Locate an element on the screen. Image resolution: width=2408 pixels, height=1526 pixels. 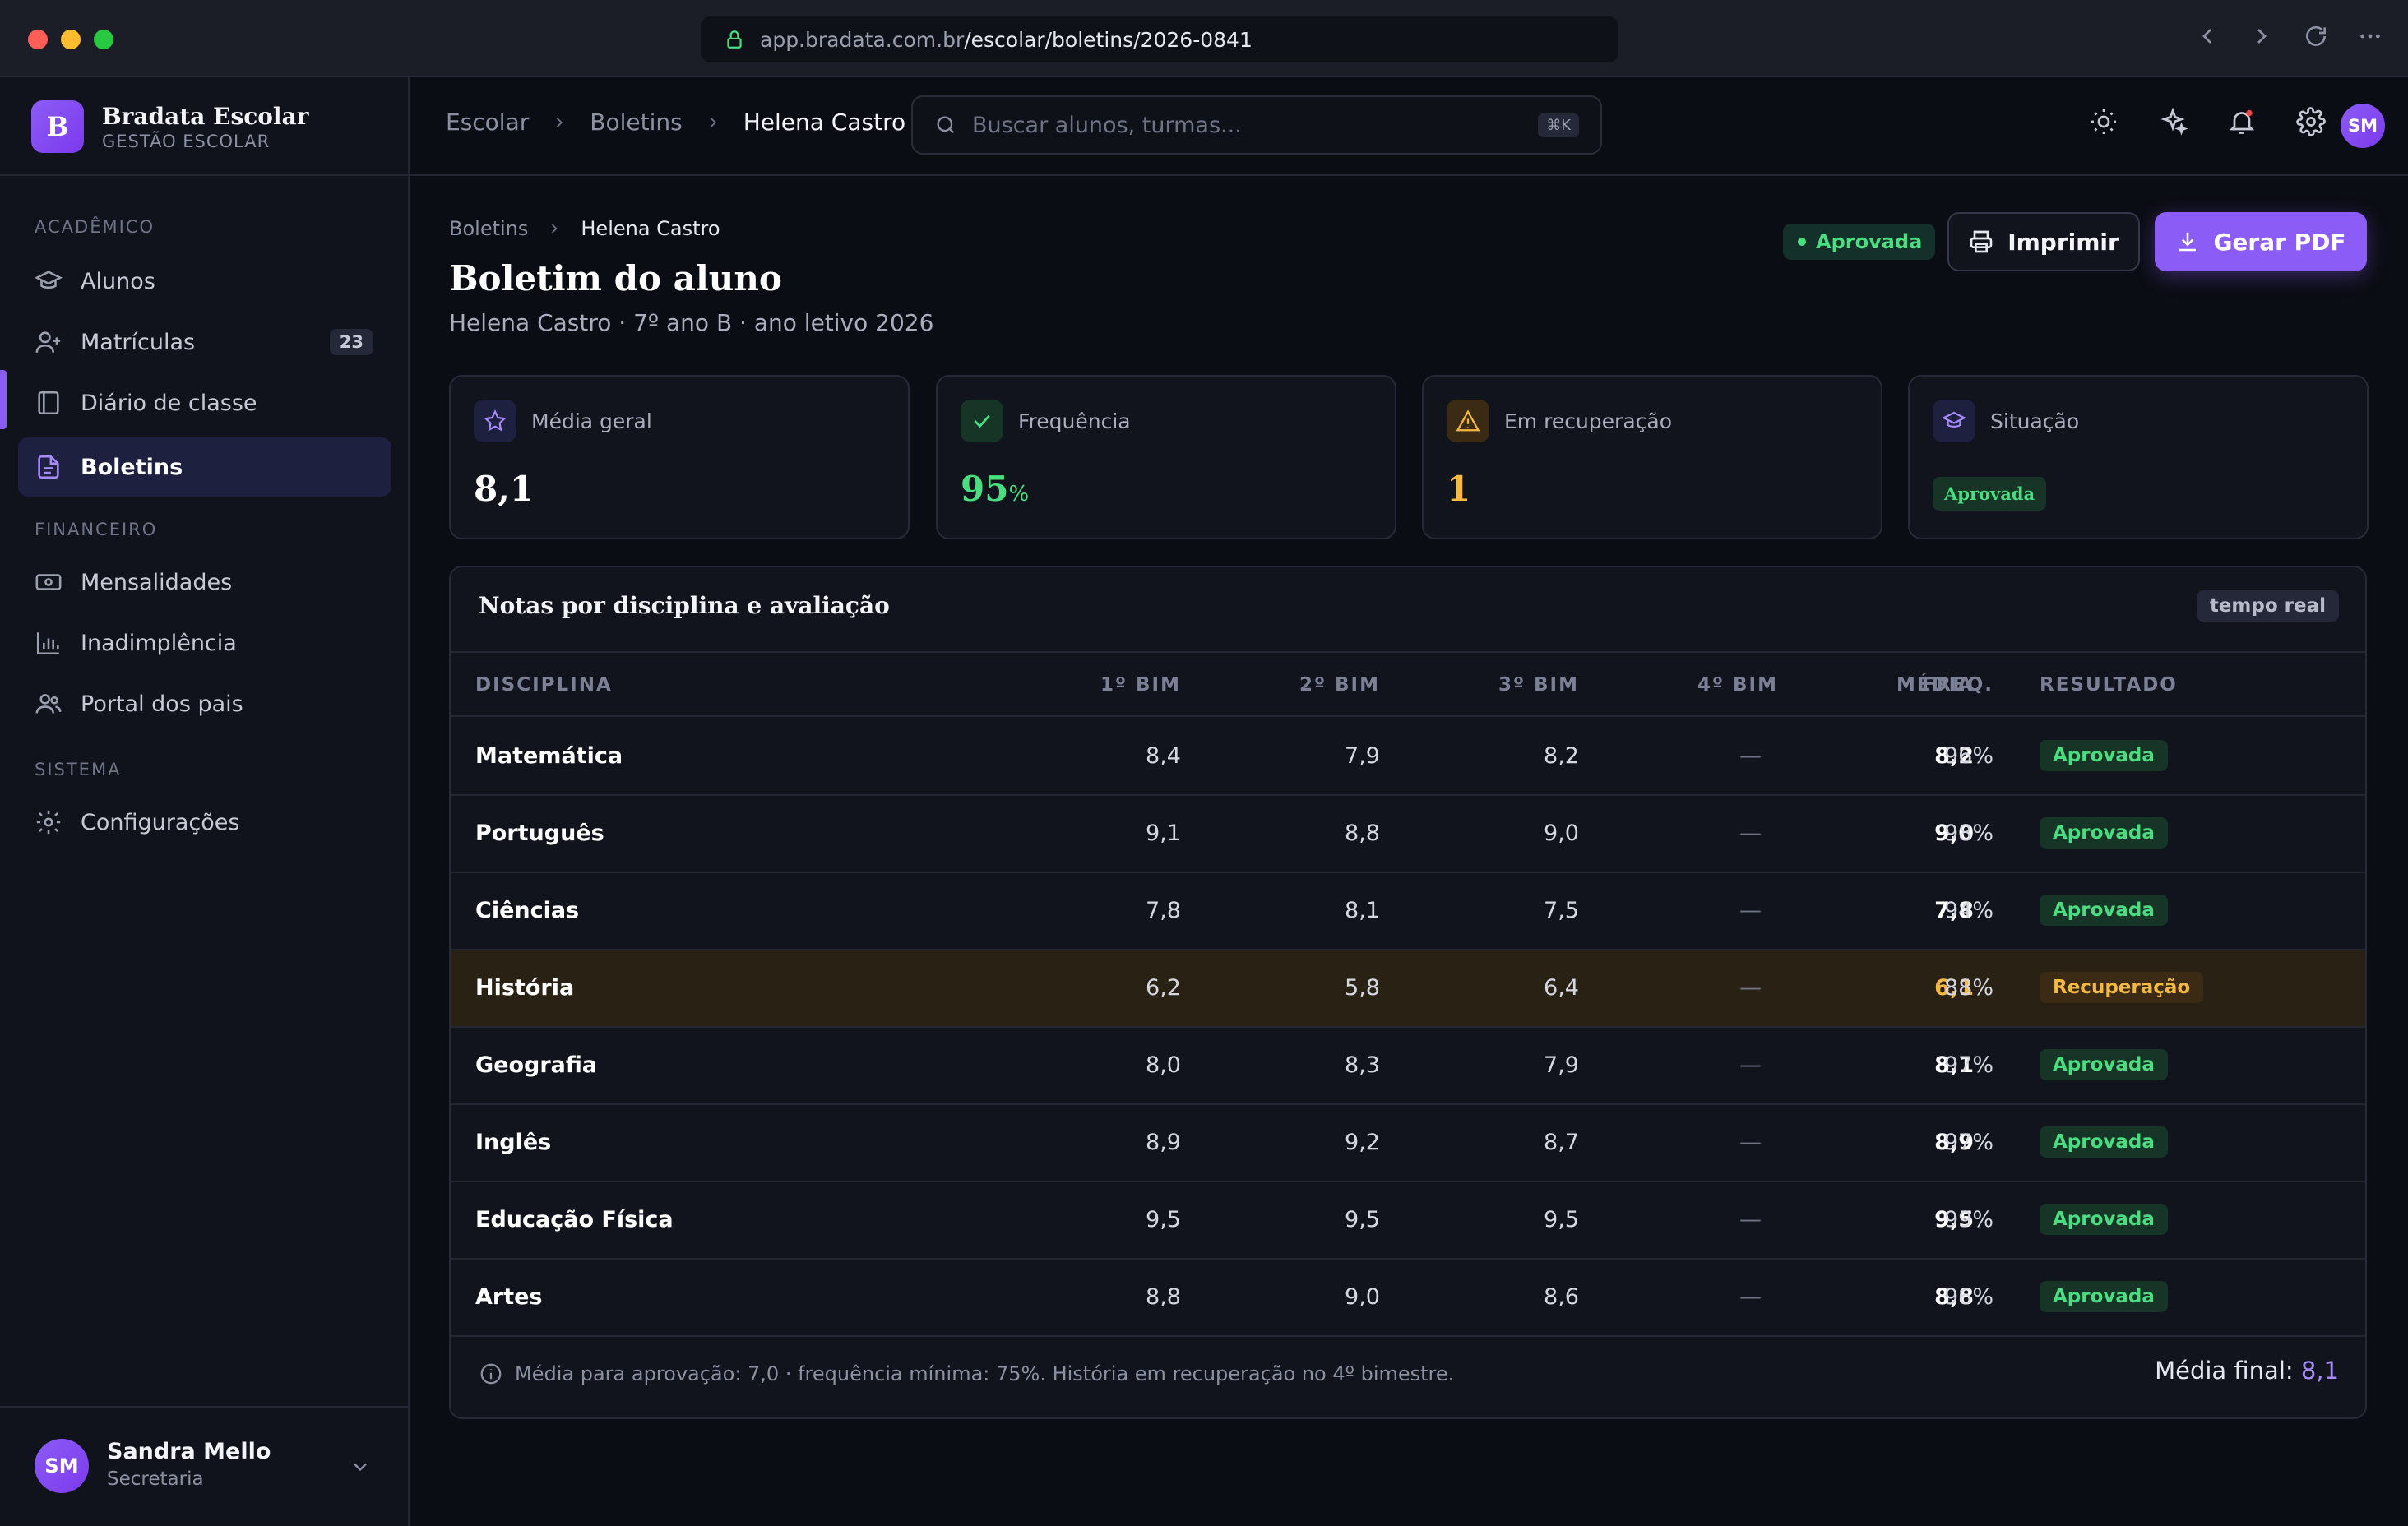
sidebar-item-label: Configurações is located at coordinates (160, 822).